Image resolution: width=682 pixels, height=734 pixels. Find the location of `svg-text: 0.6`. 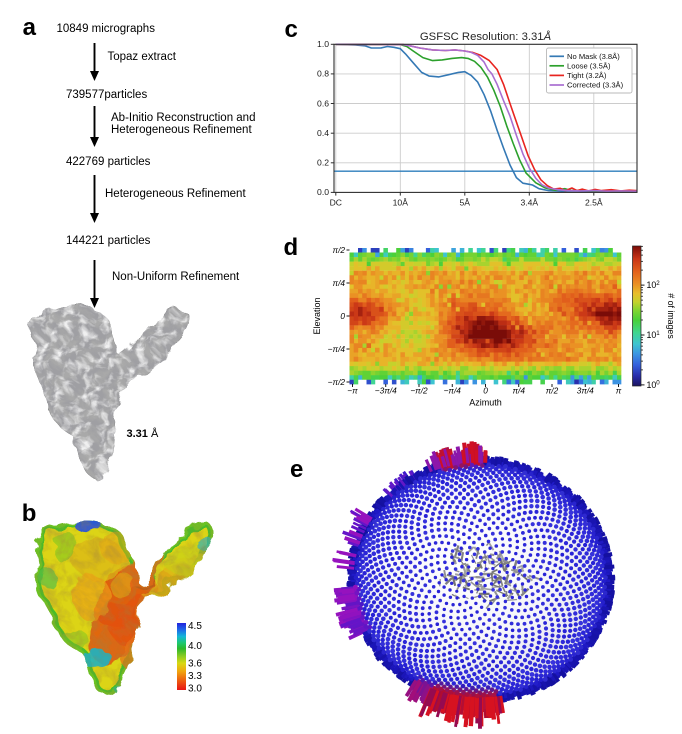

svg-text: 0.6 is located at coordinates (323, 103).